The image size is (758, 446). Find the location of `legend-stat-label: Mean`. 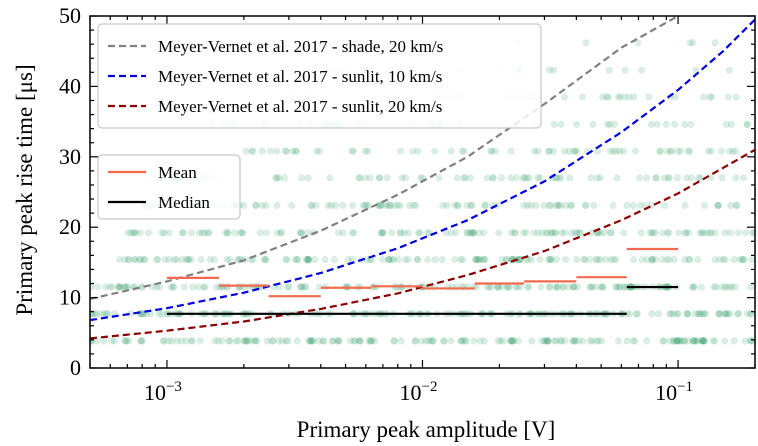

legend-stat-label: Mean is located at coordinates (177, 172).